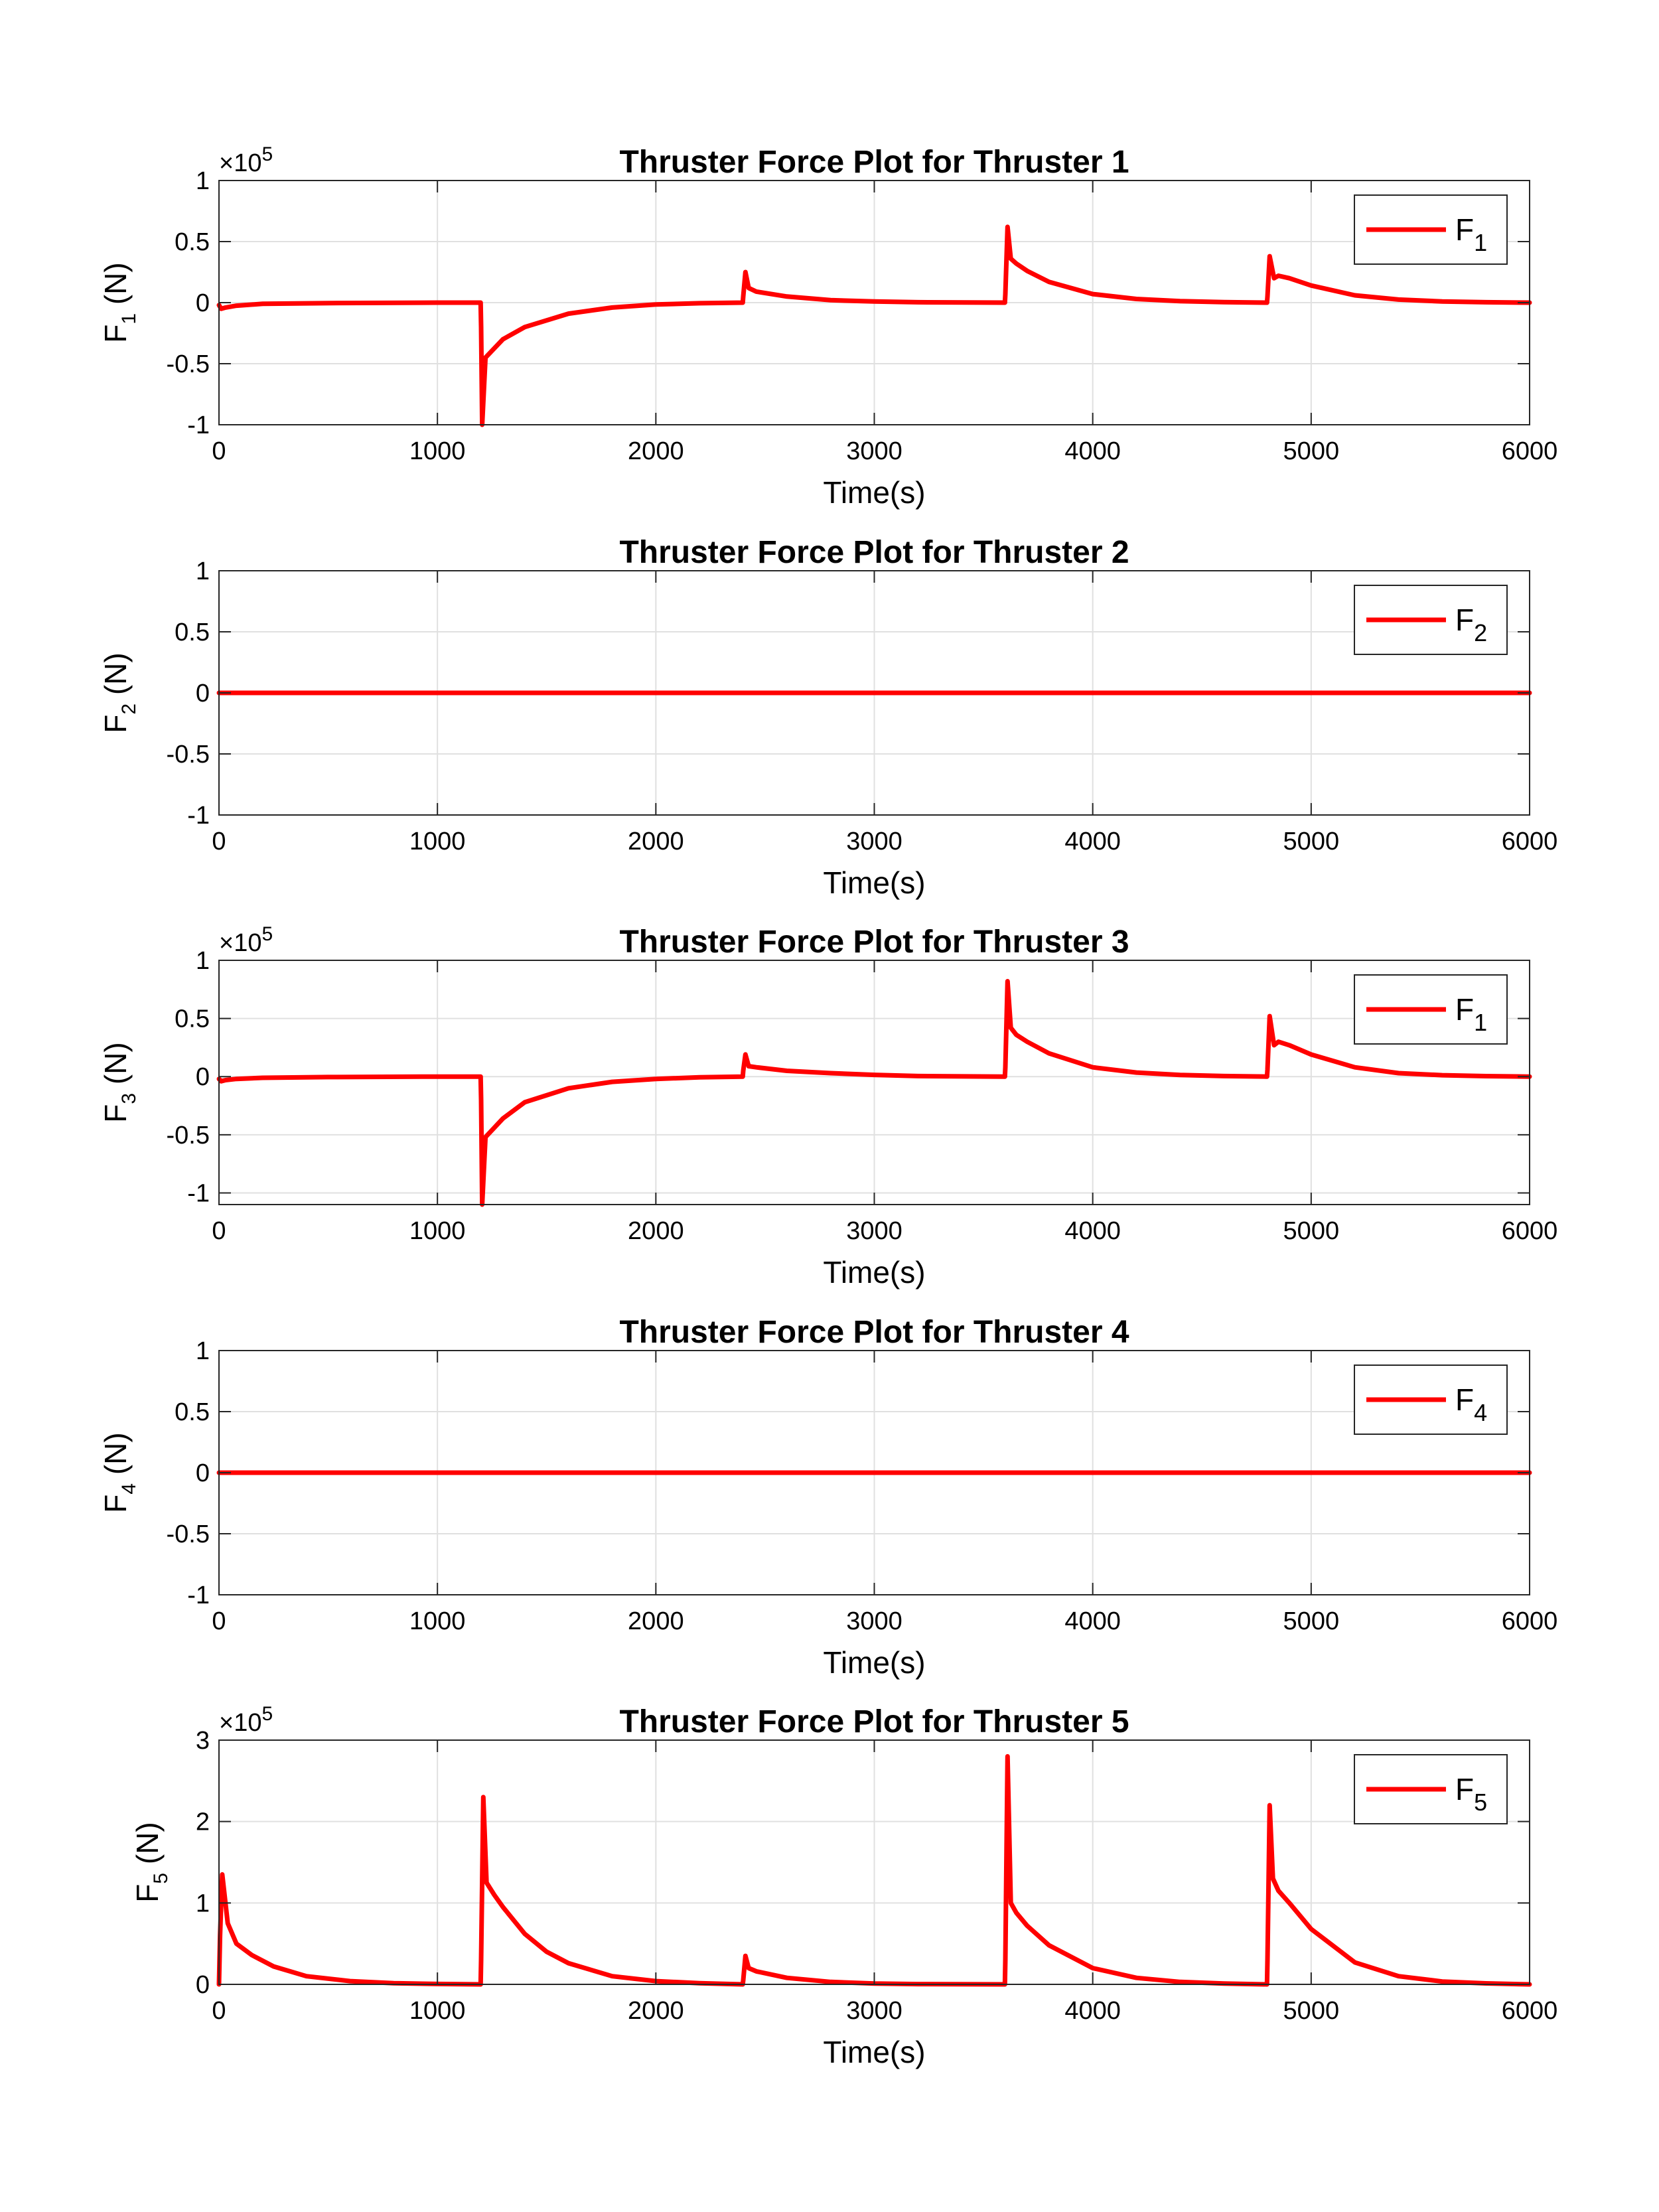 This screenshot has width=1659, height=2212. What do you see at coordinates (874, 162) in the screenshot?
I see `chart-title: Thruster Force Plot for Thruster 1` at bounding box center [874, 162].